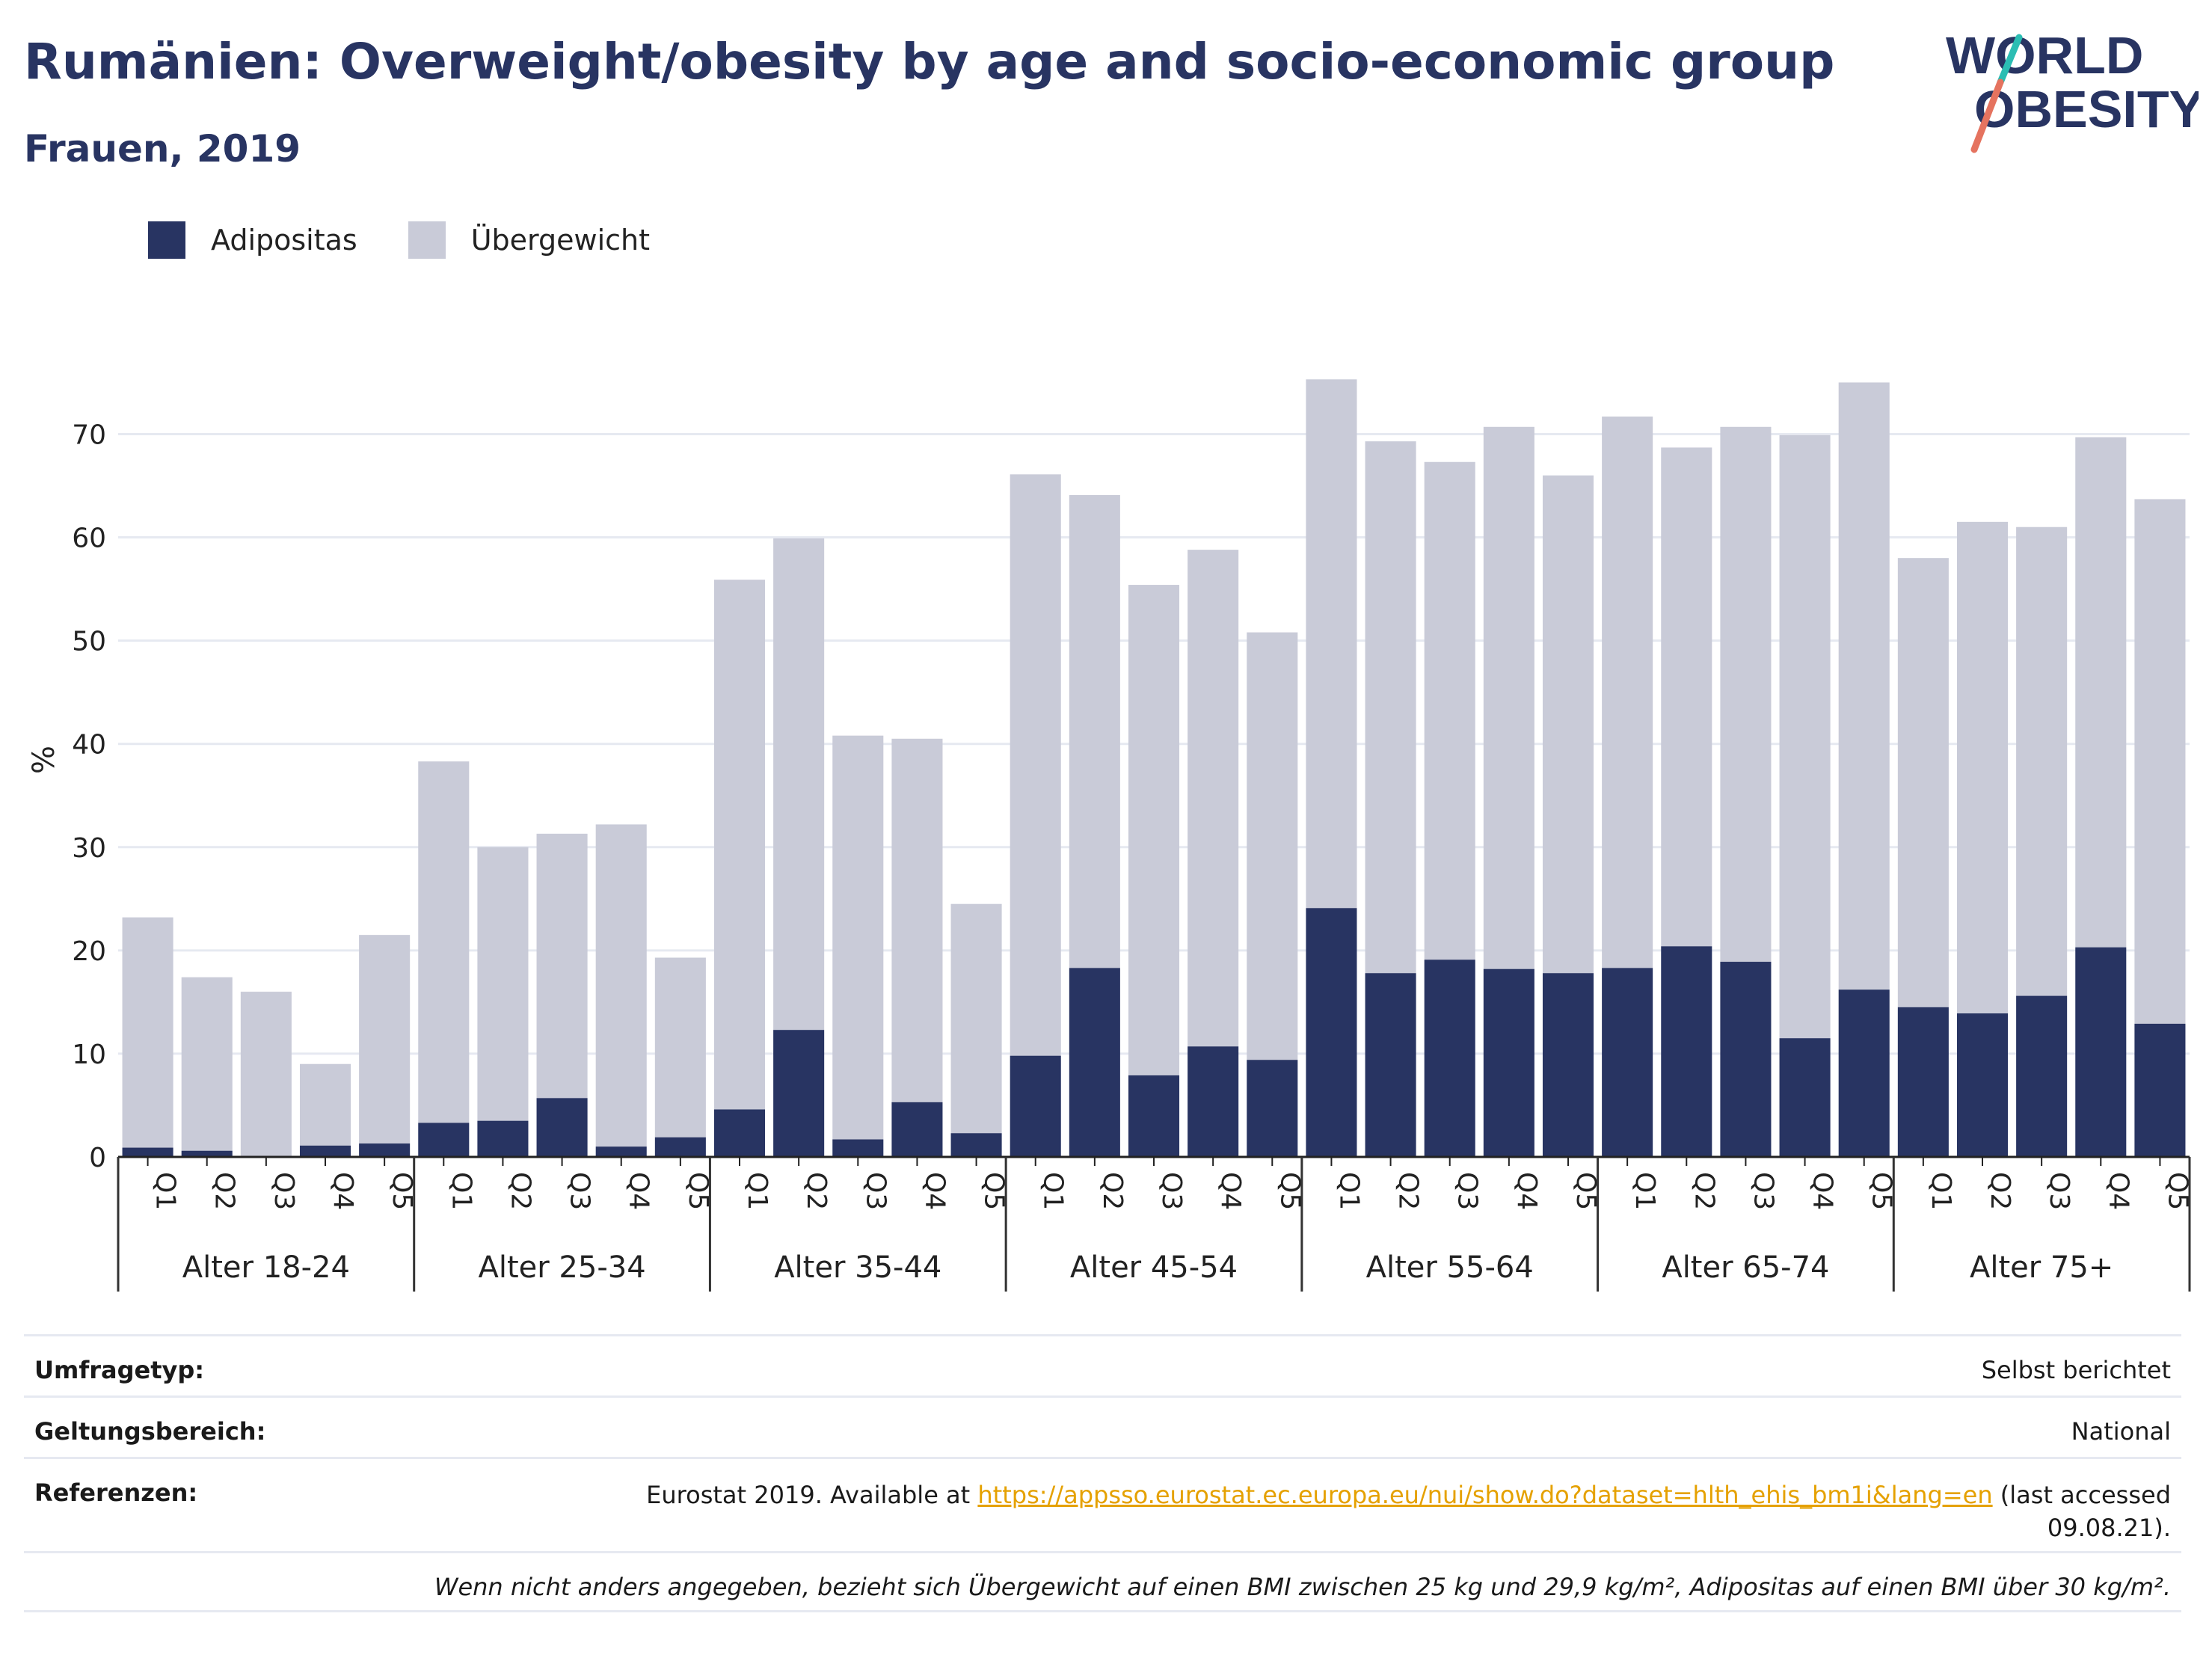 The image size is (2212, 1655). Describe the element at coordinates (2081, 1495) in the screenshot. I see `ref-suffix: (last accessed` at that location.